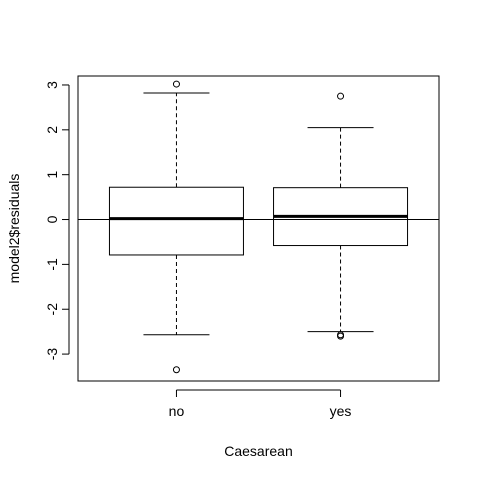 This screenshot has width=480, height=480. What do you see at coordinates (52, 354) in the screenshot?
I see `y-tick-label: -3` at bounding box center [52, 354].